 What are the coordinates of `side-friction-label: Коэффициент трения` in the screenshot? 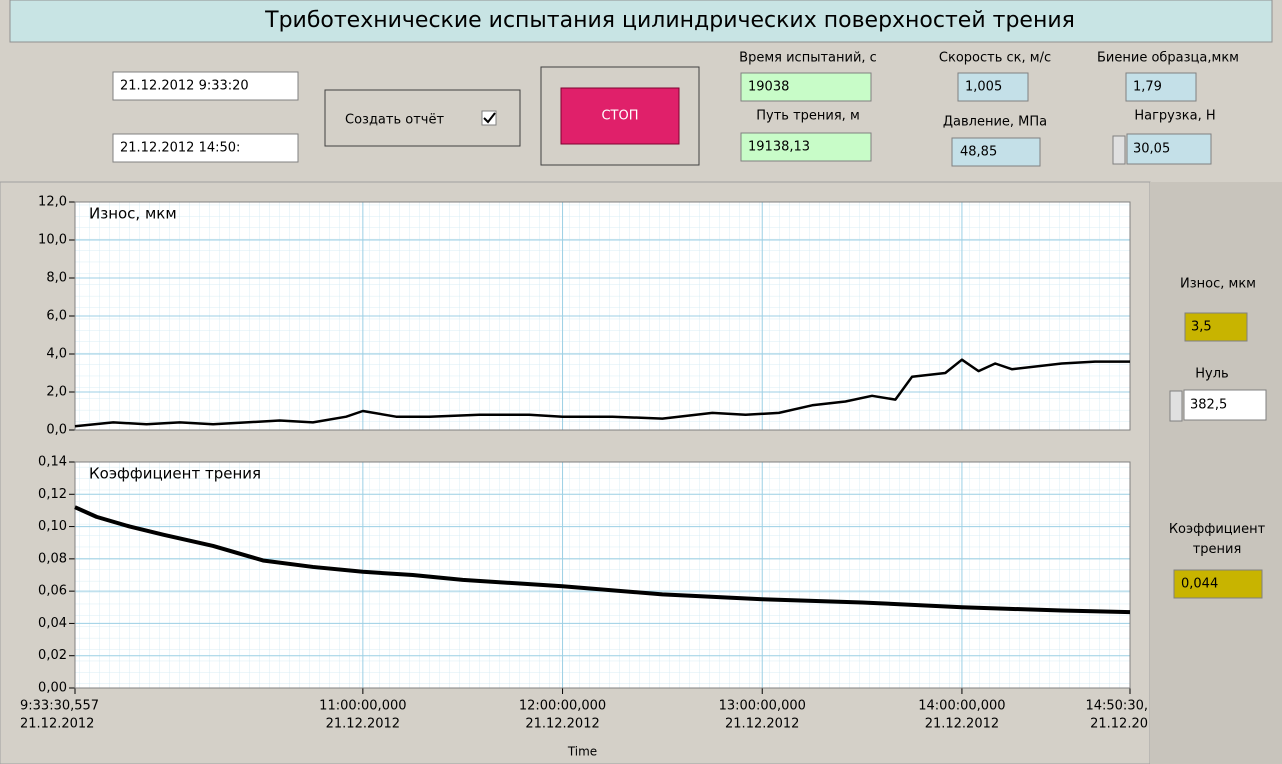 It's located at (1217, 539).